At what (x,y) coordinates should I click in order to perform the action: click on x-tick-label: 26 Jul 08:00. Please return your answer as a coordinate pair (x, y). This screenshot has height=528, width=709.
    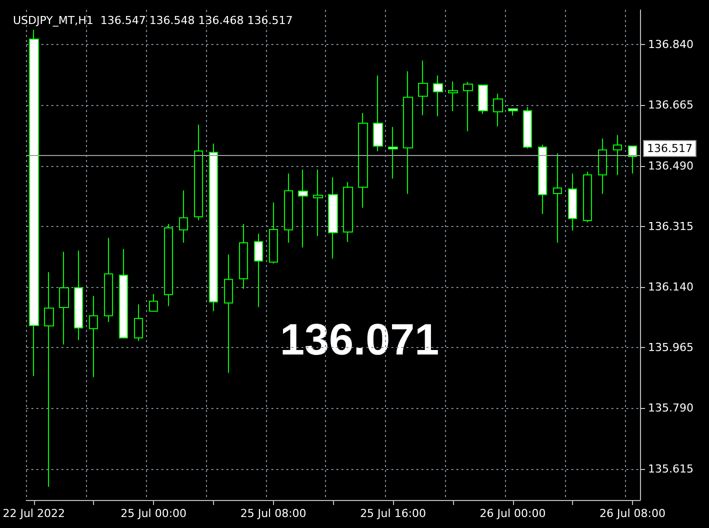
    Looking at the image, I should click on (633, 513).